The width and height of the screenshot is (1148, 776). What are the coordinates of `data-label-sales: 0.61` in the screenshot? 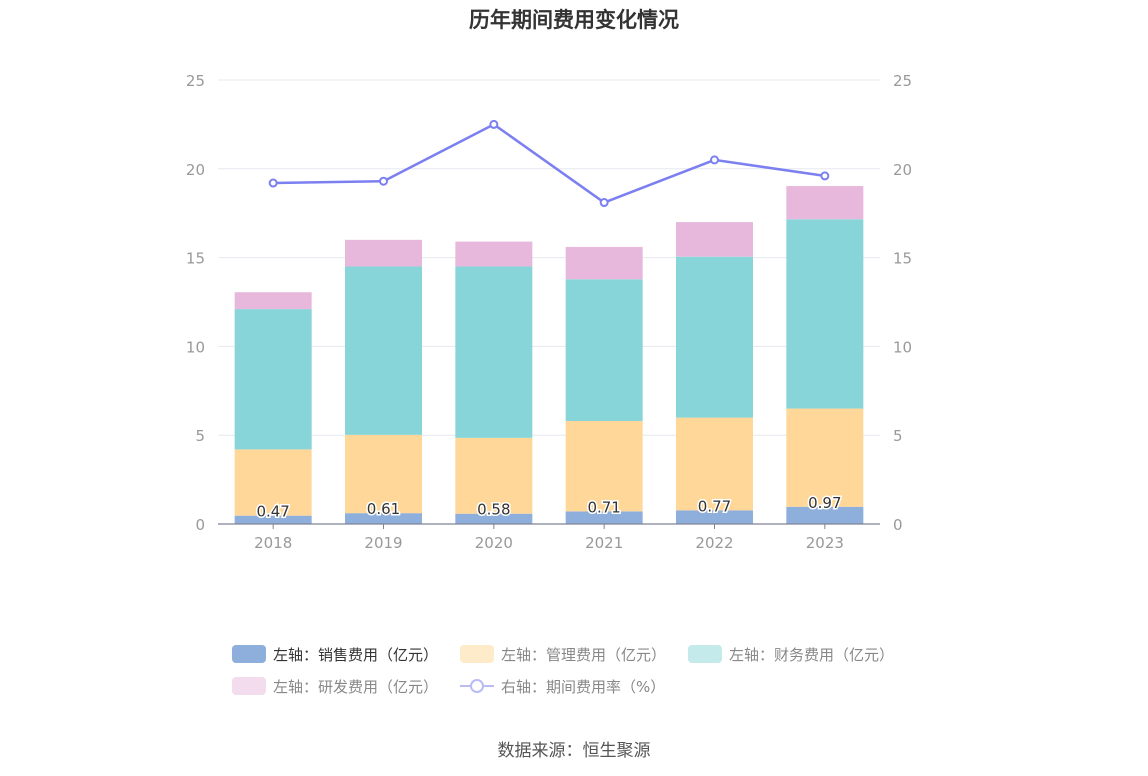 It's located at (383, 509).